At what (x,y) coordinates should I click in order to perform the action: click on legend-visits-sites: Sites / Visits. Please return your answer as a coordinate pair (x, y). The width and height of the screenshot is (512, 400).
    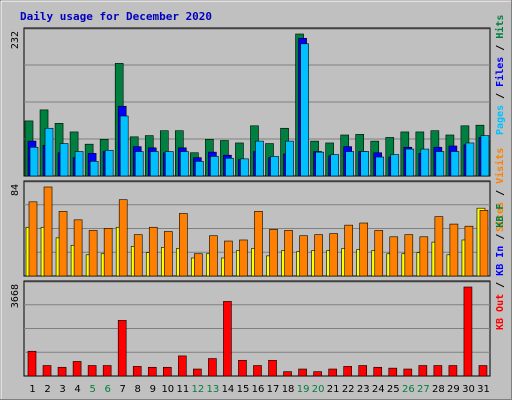
    Looking at the image, I should click on (500, 190).